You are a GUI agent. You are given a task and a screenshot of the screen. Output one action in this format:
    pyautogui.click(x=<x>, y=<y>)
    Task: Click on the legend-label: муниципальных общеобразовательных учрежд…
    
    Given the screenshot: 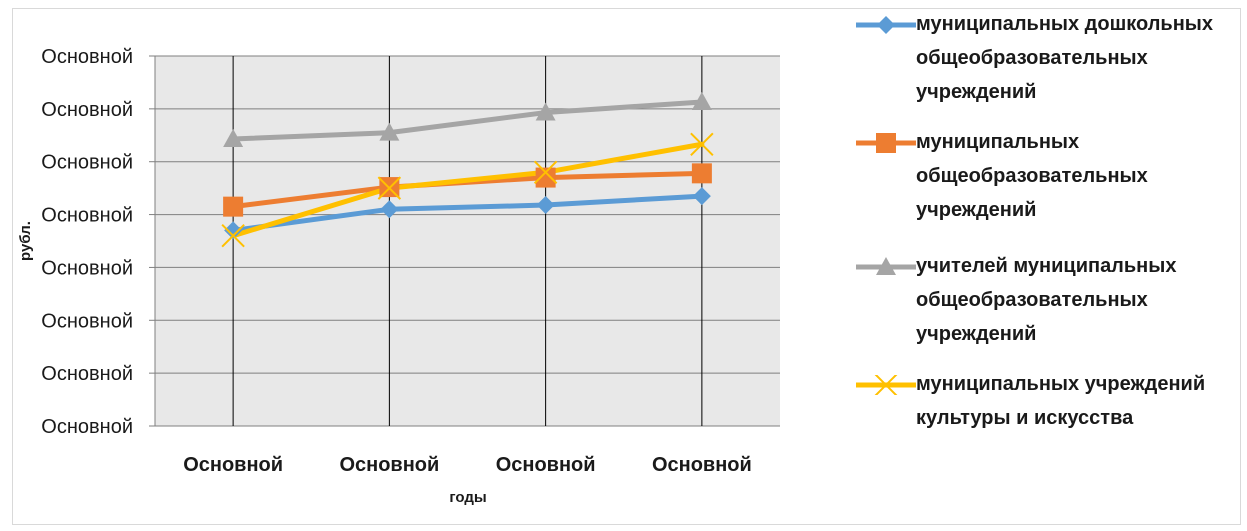 What is the action you would take?
    pyautogui.click(x=1032, y=176)
    